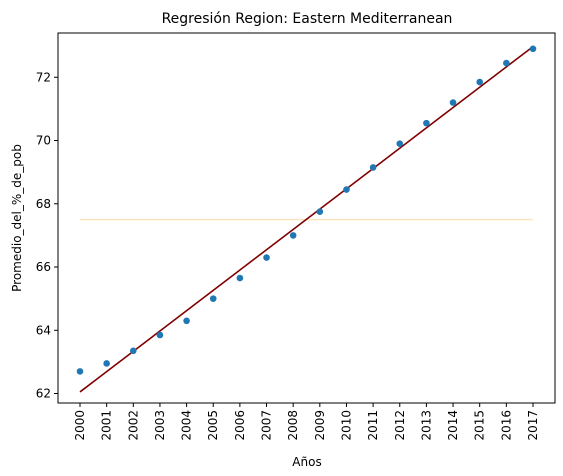 This screenshot has width=563, height=476. Describe the element at coordinates (506, 425) in the screenshot. I see `x-tick-label: 2016` at that location.